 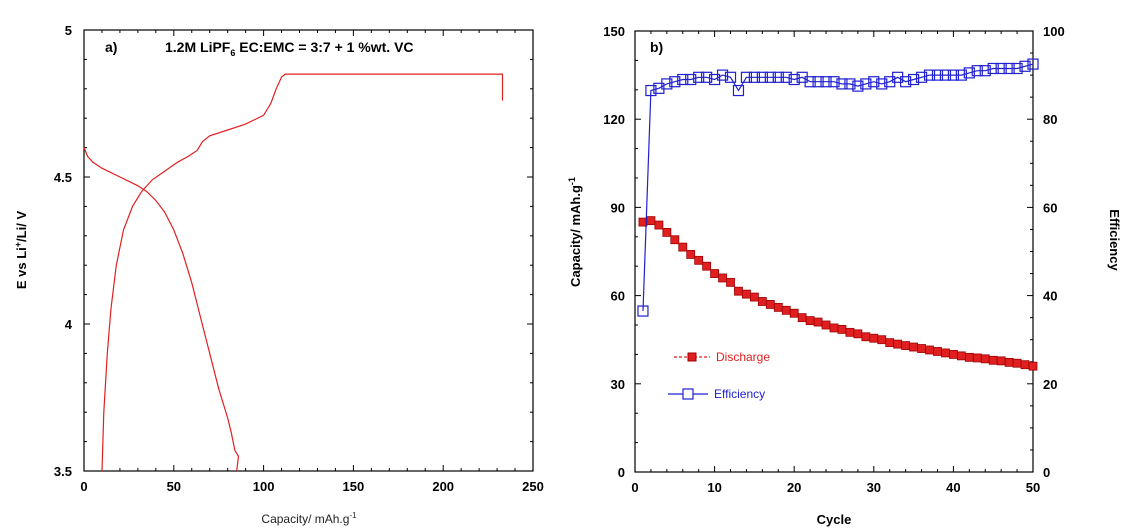 I want to click on panel-b-label: b), so click(x=656, y=47).